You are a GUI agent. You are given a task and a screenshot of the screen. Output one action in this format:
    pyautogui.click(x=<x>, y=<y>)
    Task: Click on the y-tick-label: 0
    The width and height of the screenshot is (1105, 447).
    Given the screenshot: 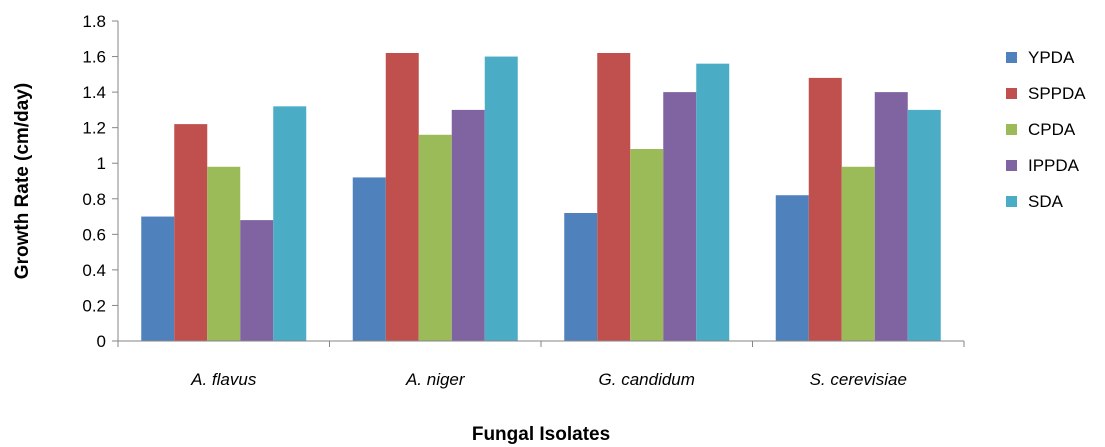 What is the action you would take?
    pyautogui.click(x=101, y=341)
    